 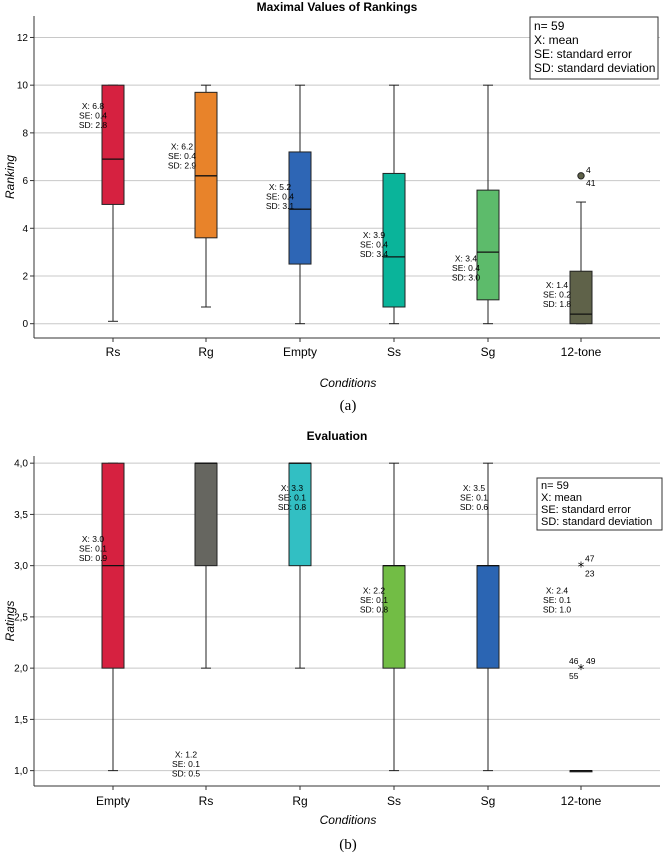 I want to click on stats-annotation: X: 3.0, so click(x=93, y=539).